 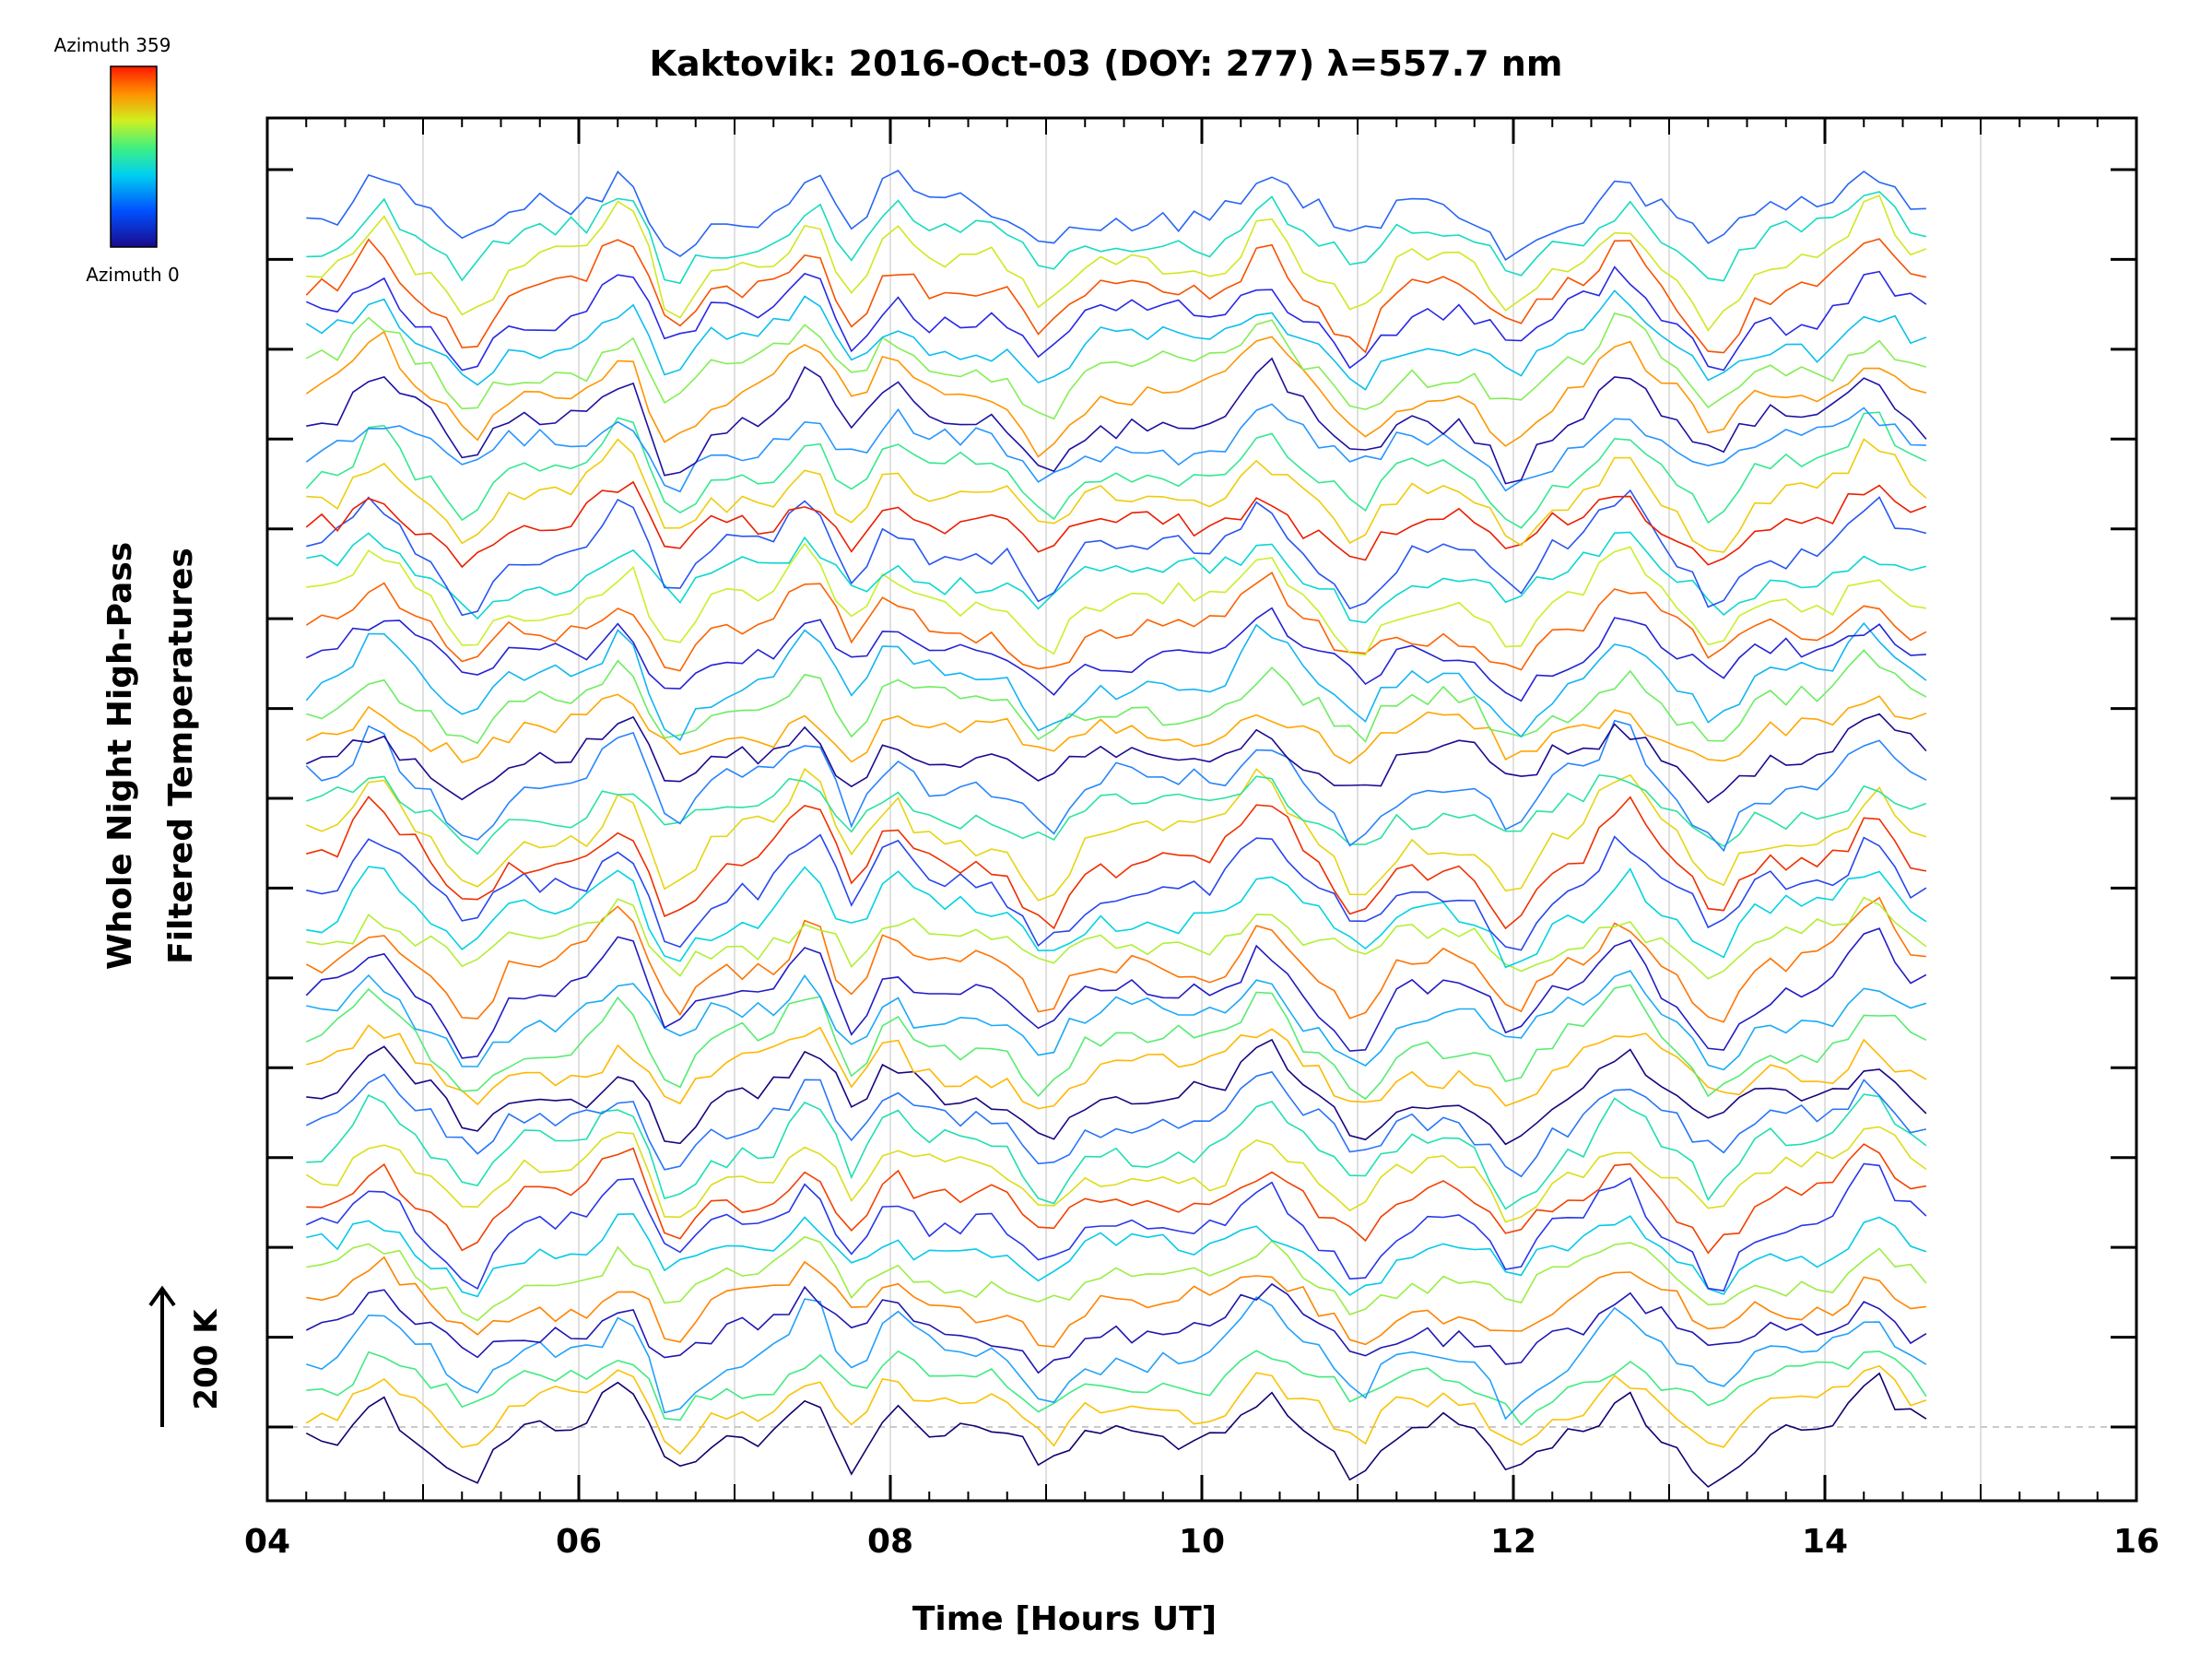 I want to click on x-tick-label-06: 06, so click(x=579, y=1542).